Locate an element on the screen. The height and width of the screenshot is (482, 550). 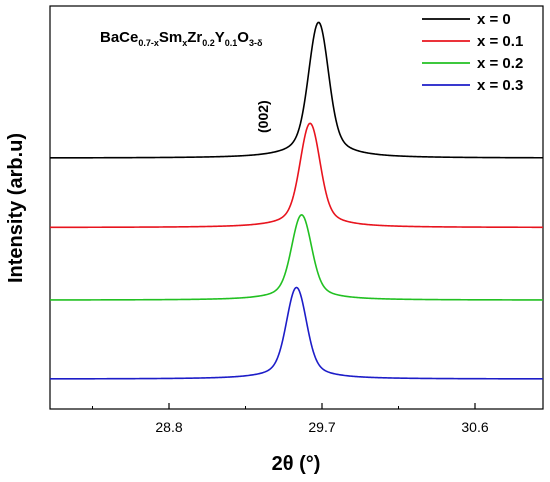
formula-subscript: 0.2 is located at coordinates (208, 43).